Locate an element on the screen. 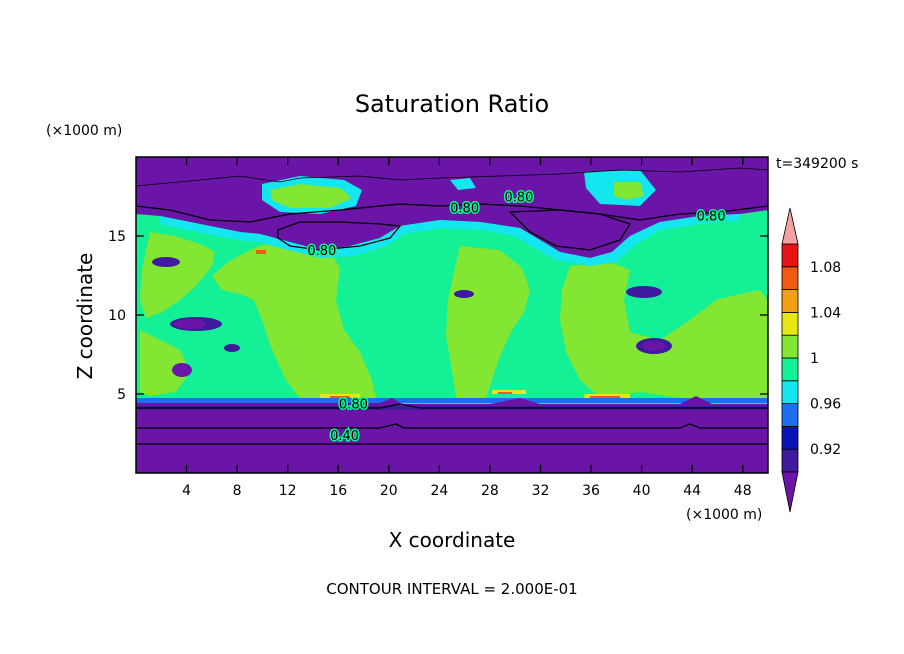 The image size is (904, 654). x-tick-label: 28 is located at coordinates (490, 491).